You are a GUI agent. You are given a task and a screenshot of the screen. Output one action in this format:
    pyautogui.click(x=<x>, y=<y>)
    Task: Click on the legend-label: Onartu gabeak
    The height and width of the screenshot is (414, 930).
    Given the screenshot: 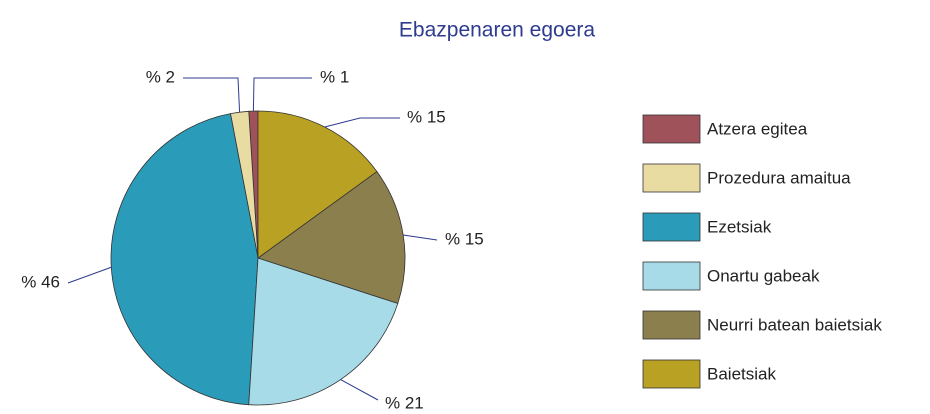 What is the action you would take?
    pyautogui.click(x=763, y=275)
    